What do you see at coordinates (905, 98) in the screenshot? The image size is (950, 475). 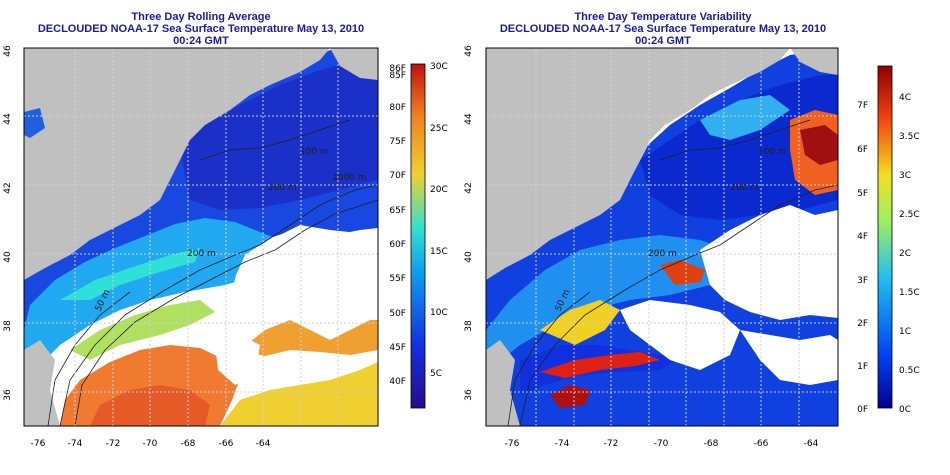 I see `right-cb-c-4: 4C` at bounding box center [905, 98].